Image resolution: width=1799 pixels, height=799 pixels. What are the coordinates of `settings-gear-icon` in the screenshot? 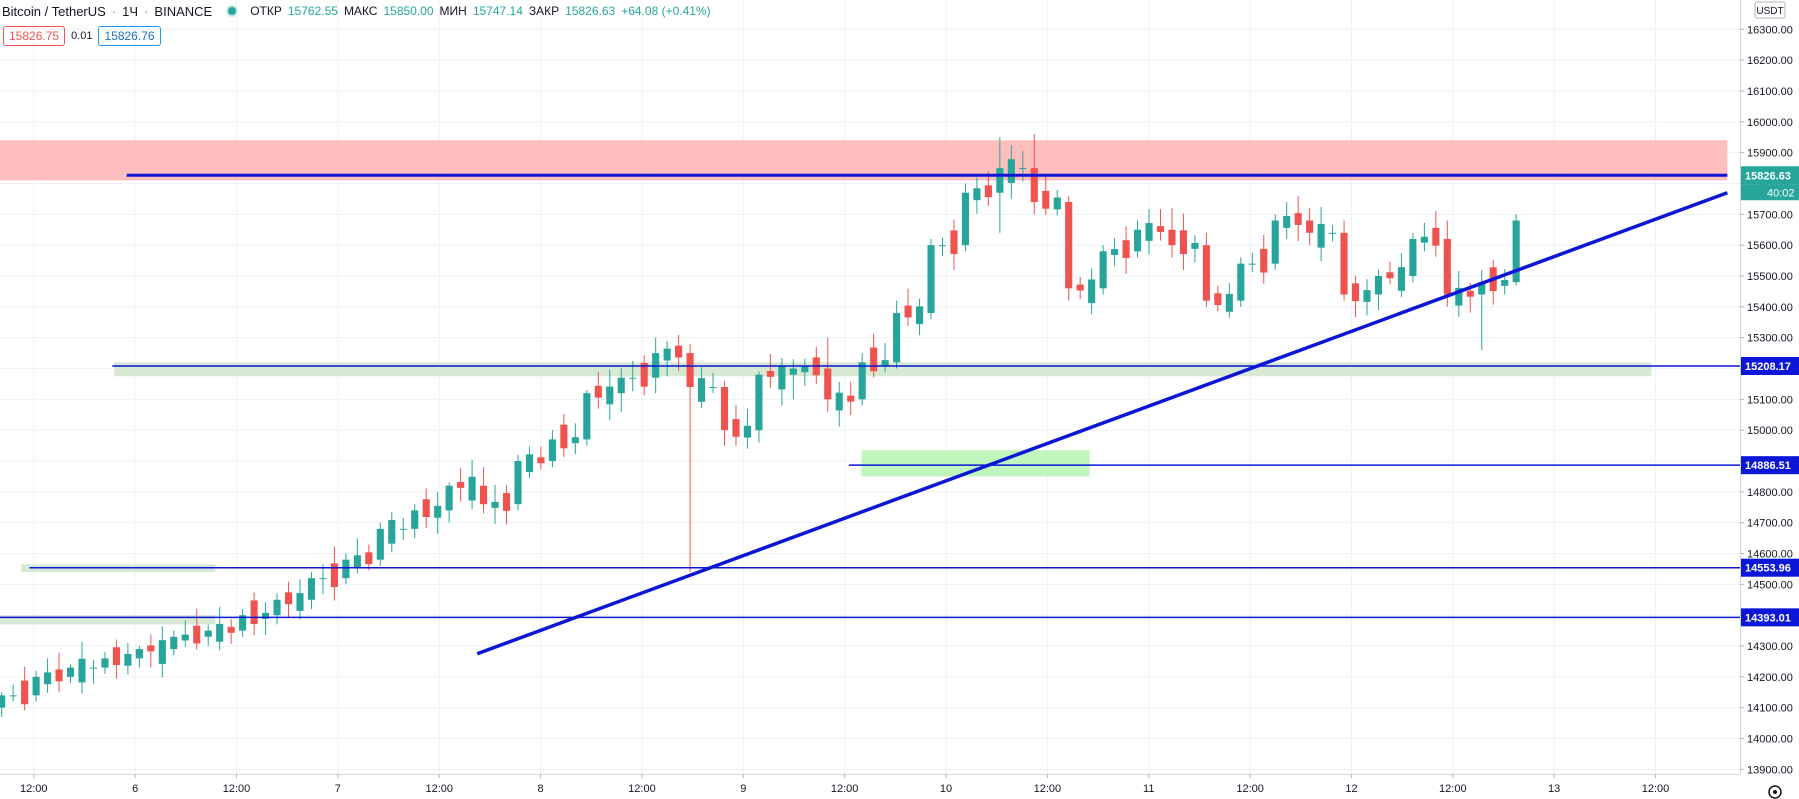 It's located at (1775, 792).